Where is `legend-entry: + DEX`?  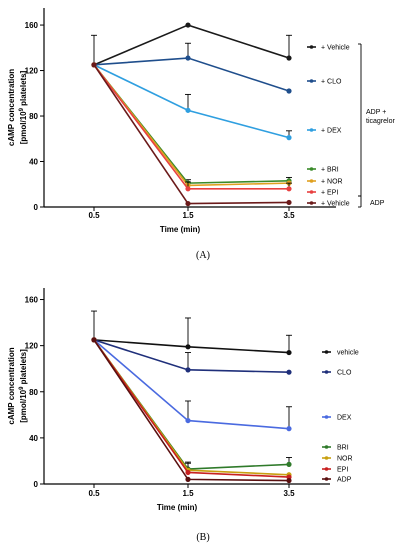
legend-entry: + DEX is located at coordinates (324, 131).